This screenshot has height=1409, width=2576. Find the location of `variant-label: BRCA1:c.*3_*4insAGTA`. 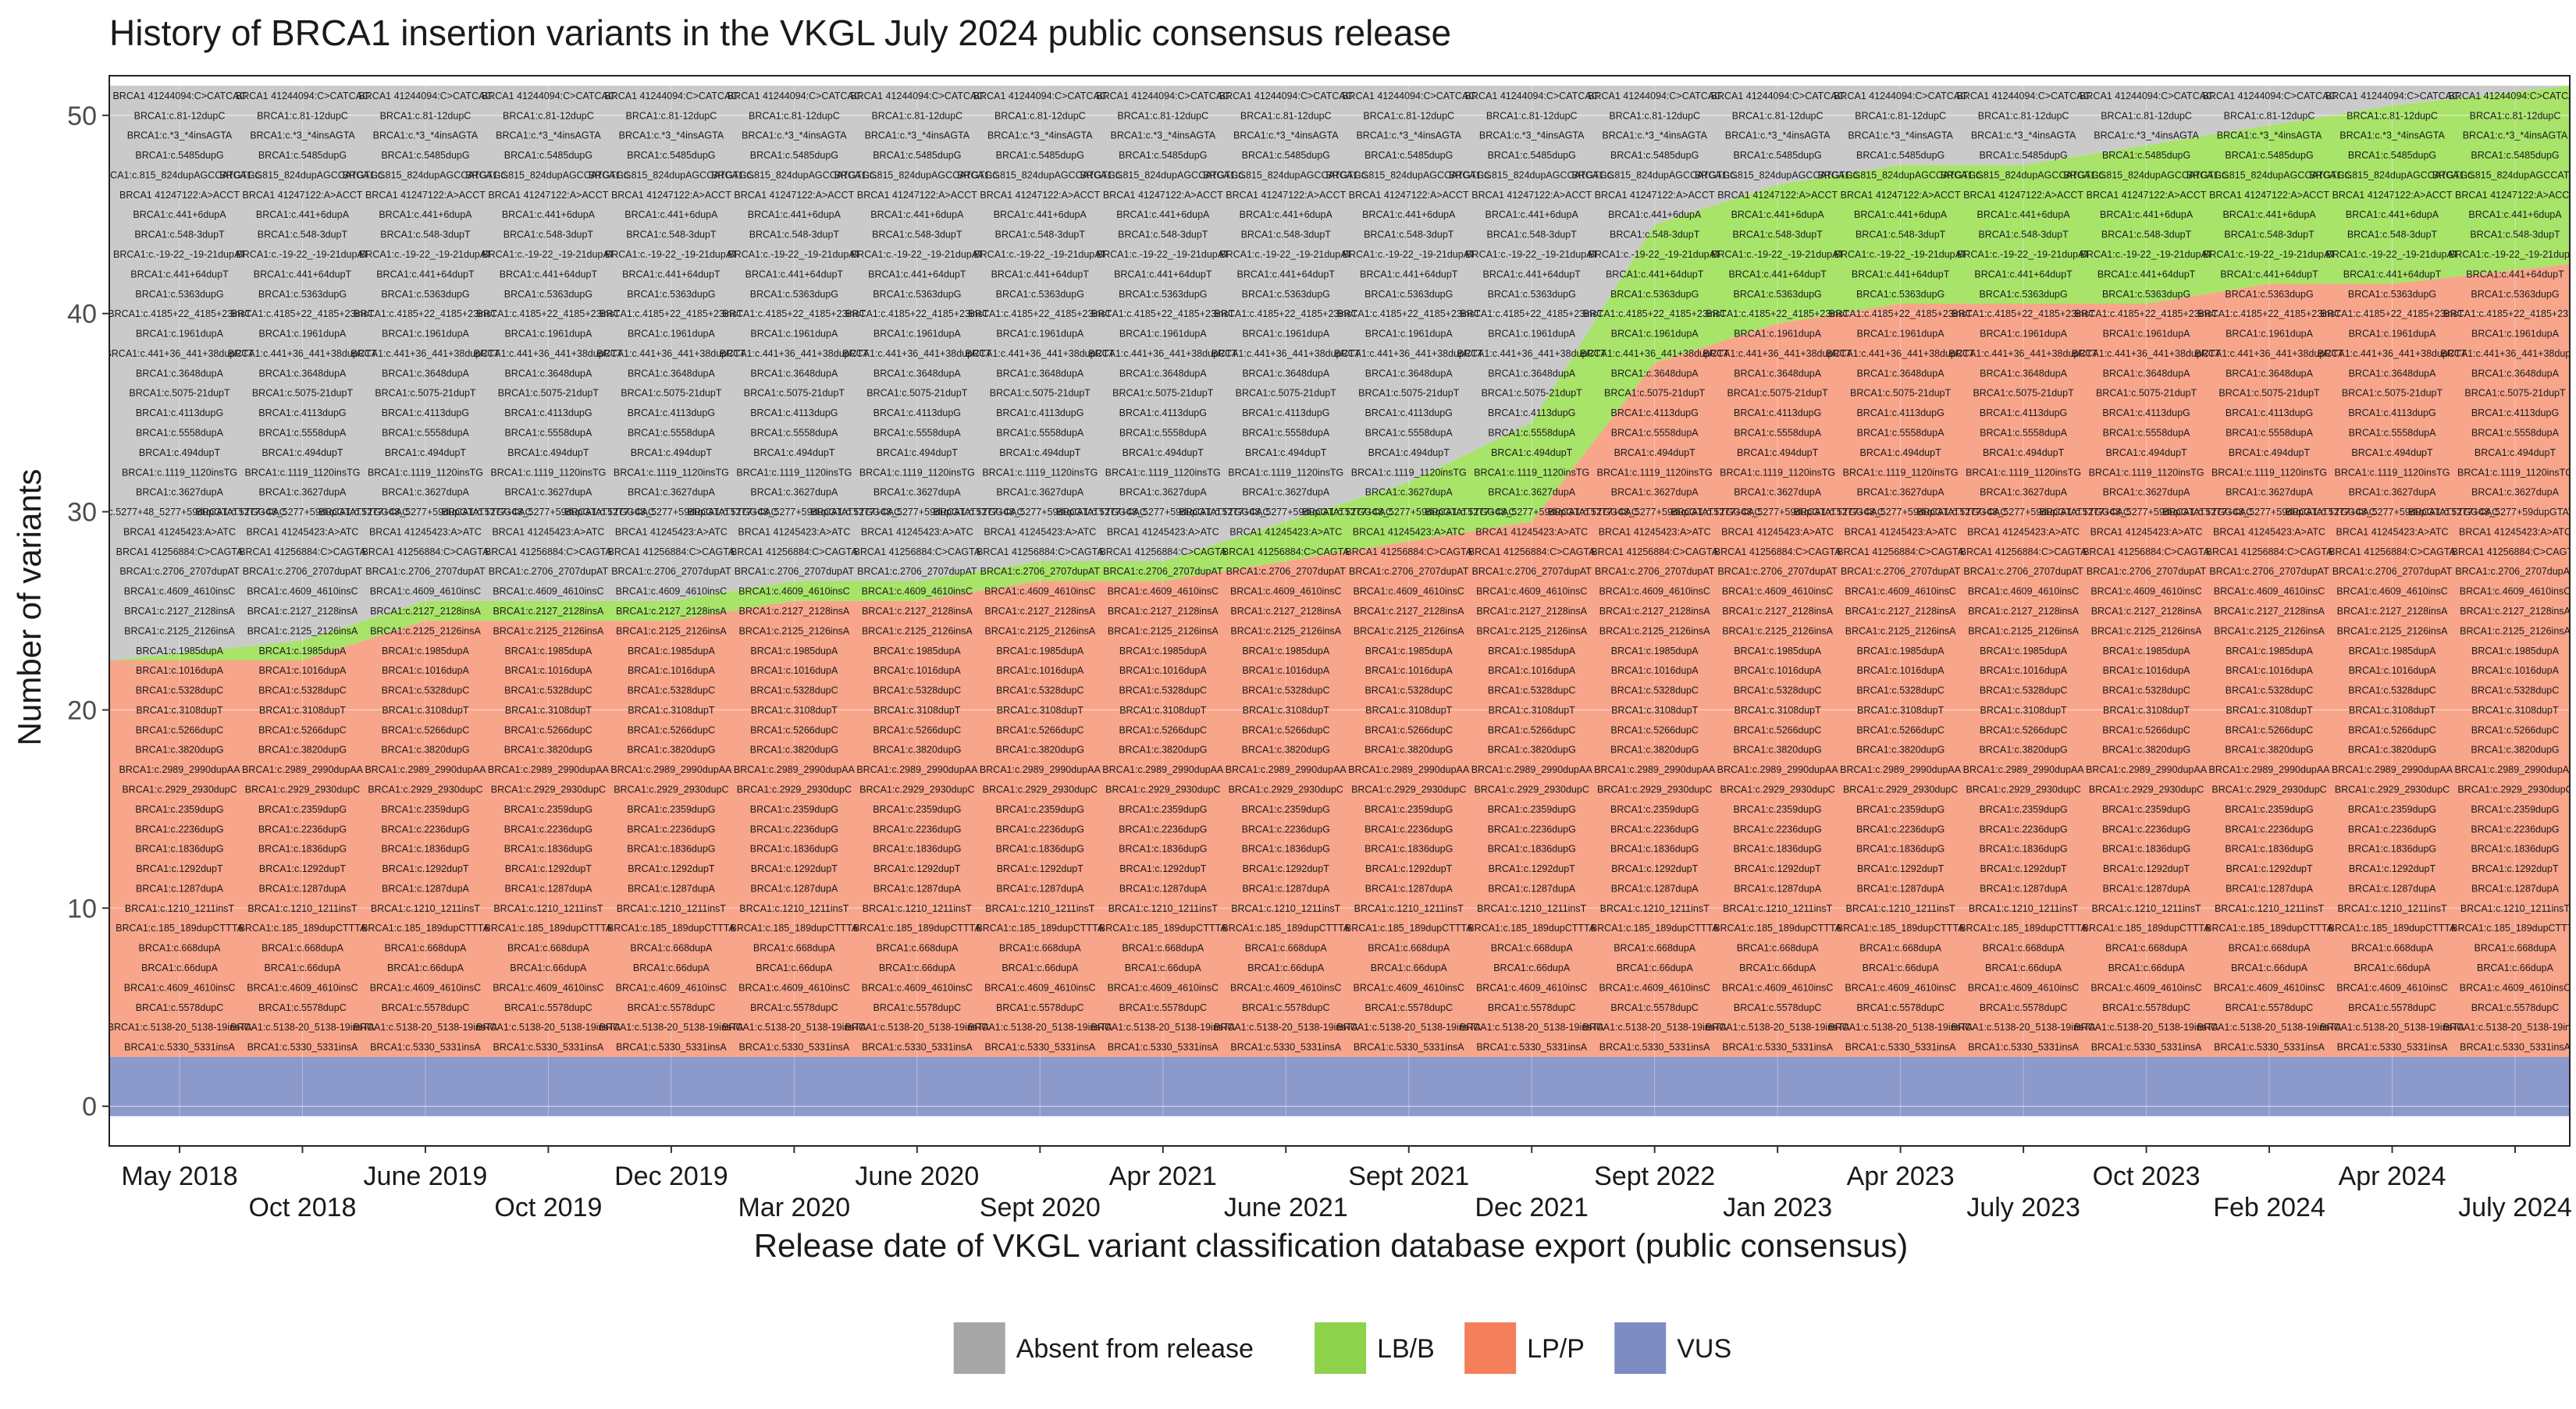

variant-label: BRCA1:c.*3_*4insAGTA is located at coordinates (2269, 135).